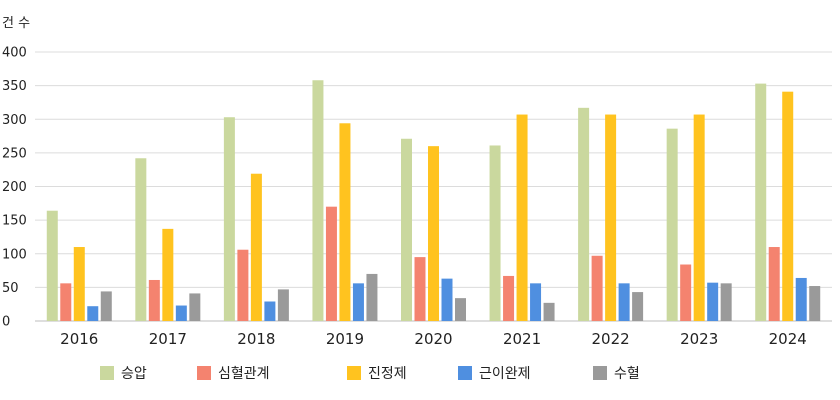  I want to click on y-tick-label: 400, so click(14, 53).